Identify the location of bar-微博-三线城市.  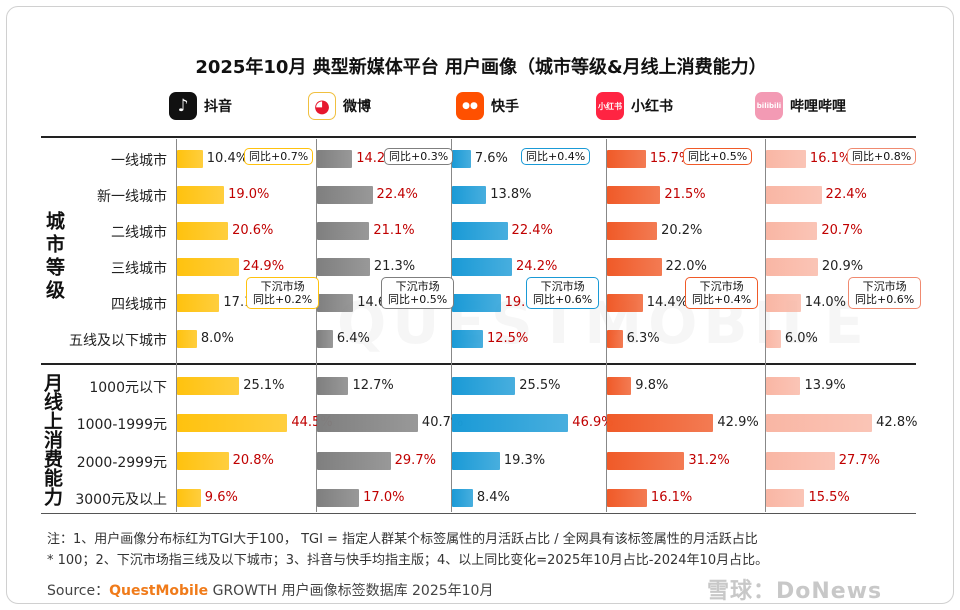
(343, 267).